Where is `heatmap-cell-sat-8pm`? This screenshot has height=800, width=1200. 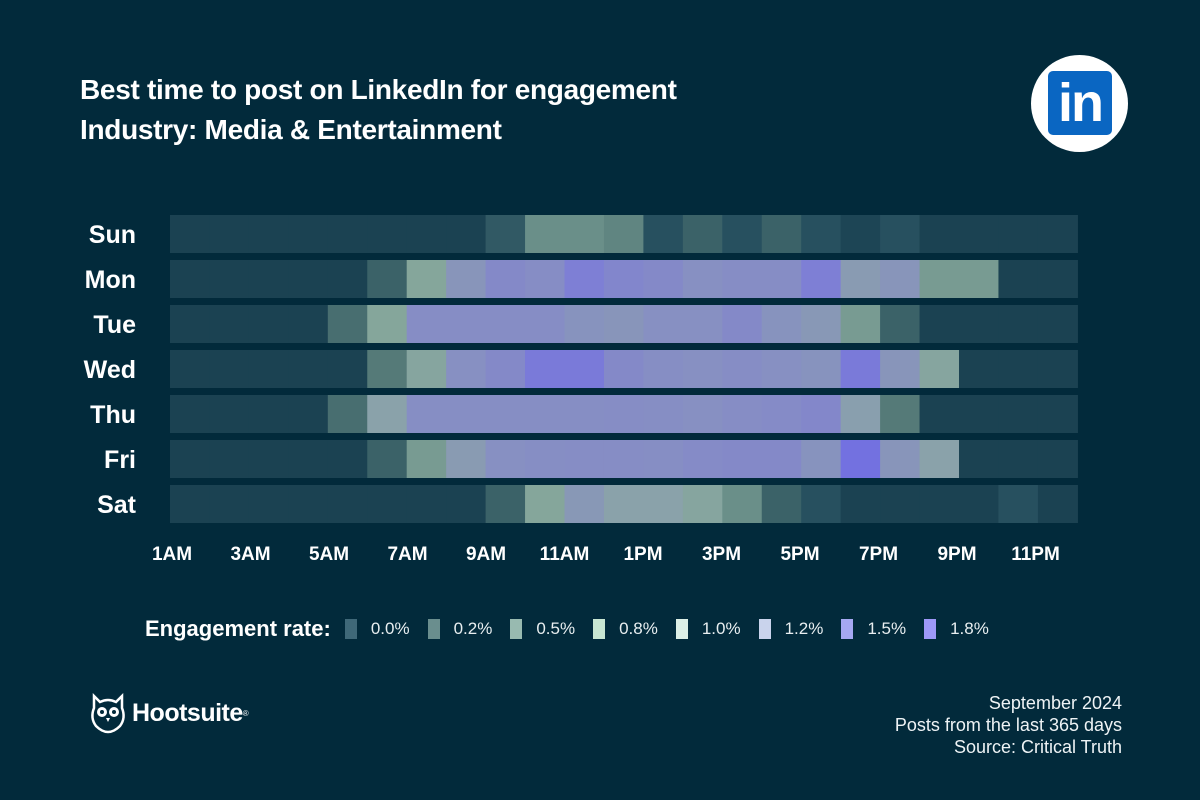
heatmap-cell-sat-8pm is located at coordinates (939, 504).